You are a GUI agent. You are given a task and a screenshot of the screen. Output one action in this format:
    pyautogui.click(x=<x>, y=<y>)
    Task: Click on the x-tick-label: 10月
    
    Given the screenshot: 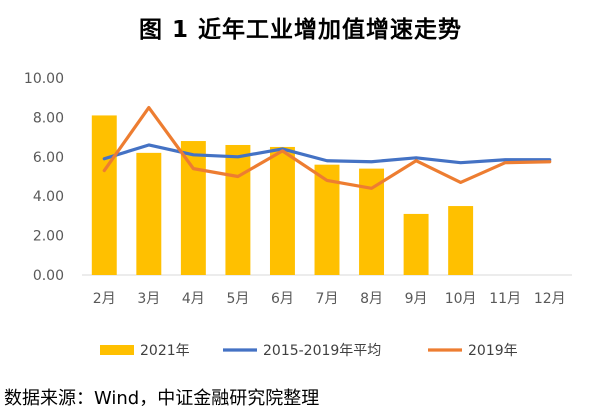 What is the action you would take?
    pyautogui.click(x=461, y=299)
    